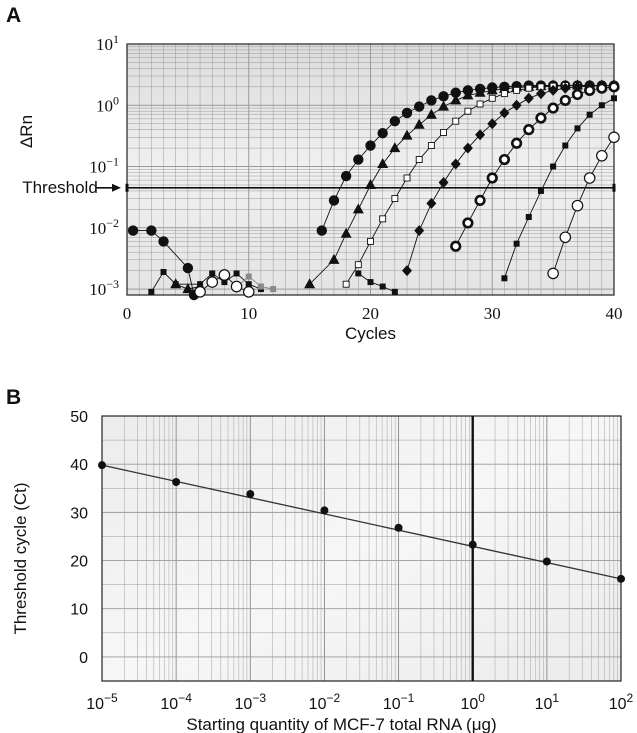 This screenshot has width=637, height=733. Describe the element at coordinates (112, 284) in the screenshot. I see `y-tick-label-a-exp: −3` at that location.